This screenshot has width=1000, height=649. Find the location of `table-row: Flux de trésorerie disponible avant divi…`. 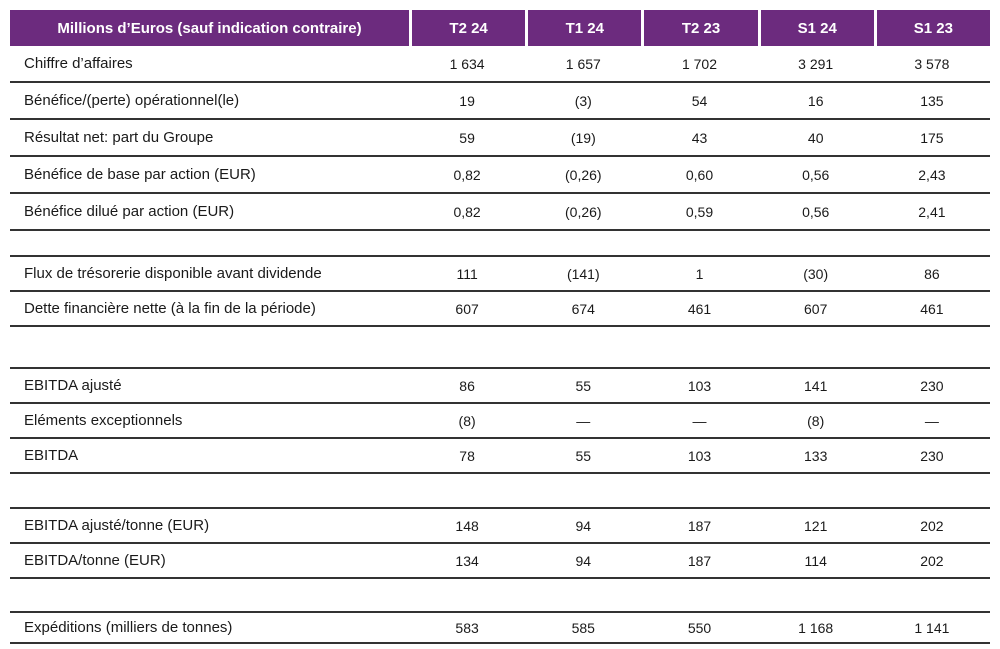

table-row: Flux de trésorerie disponible avant divi… is located at coordinates (500, 274).